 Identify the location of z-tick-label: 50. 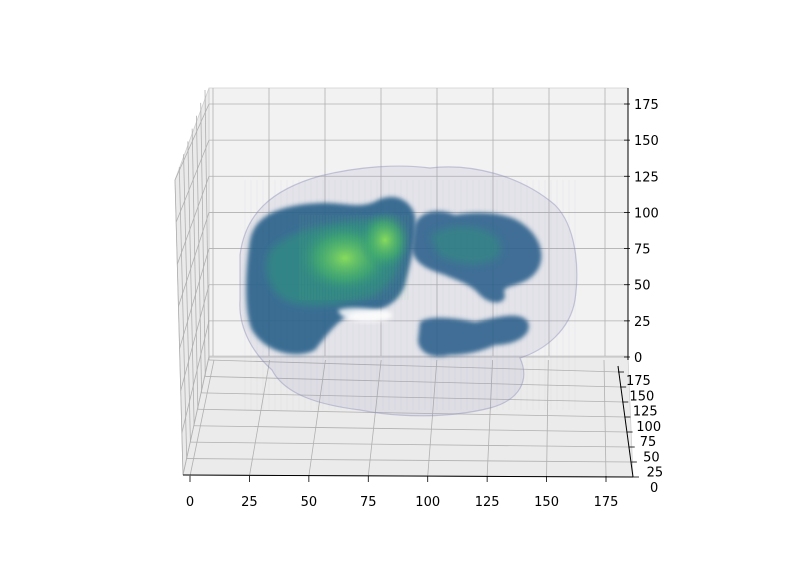
(642, 286).